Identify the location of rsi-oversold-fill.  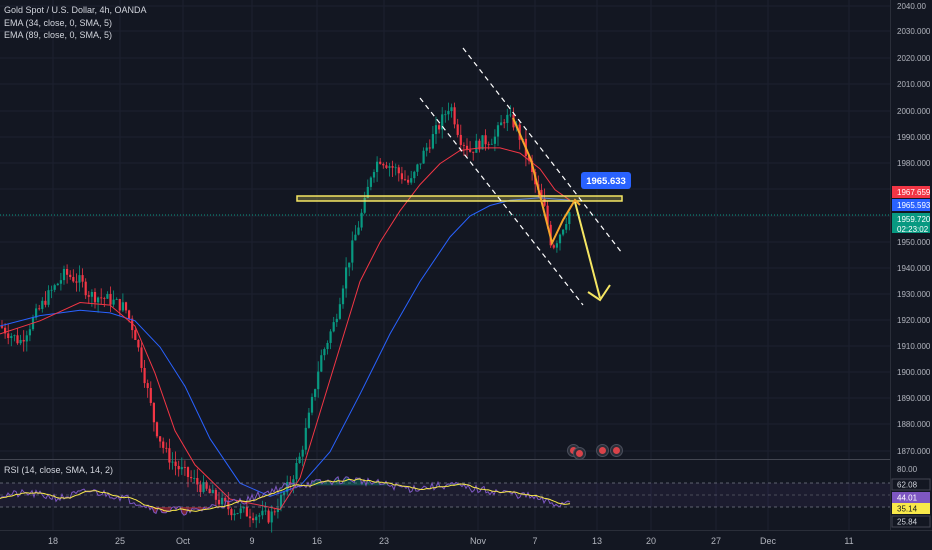
(285, 511).